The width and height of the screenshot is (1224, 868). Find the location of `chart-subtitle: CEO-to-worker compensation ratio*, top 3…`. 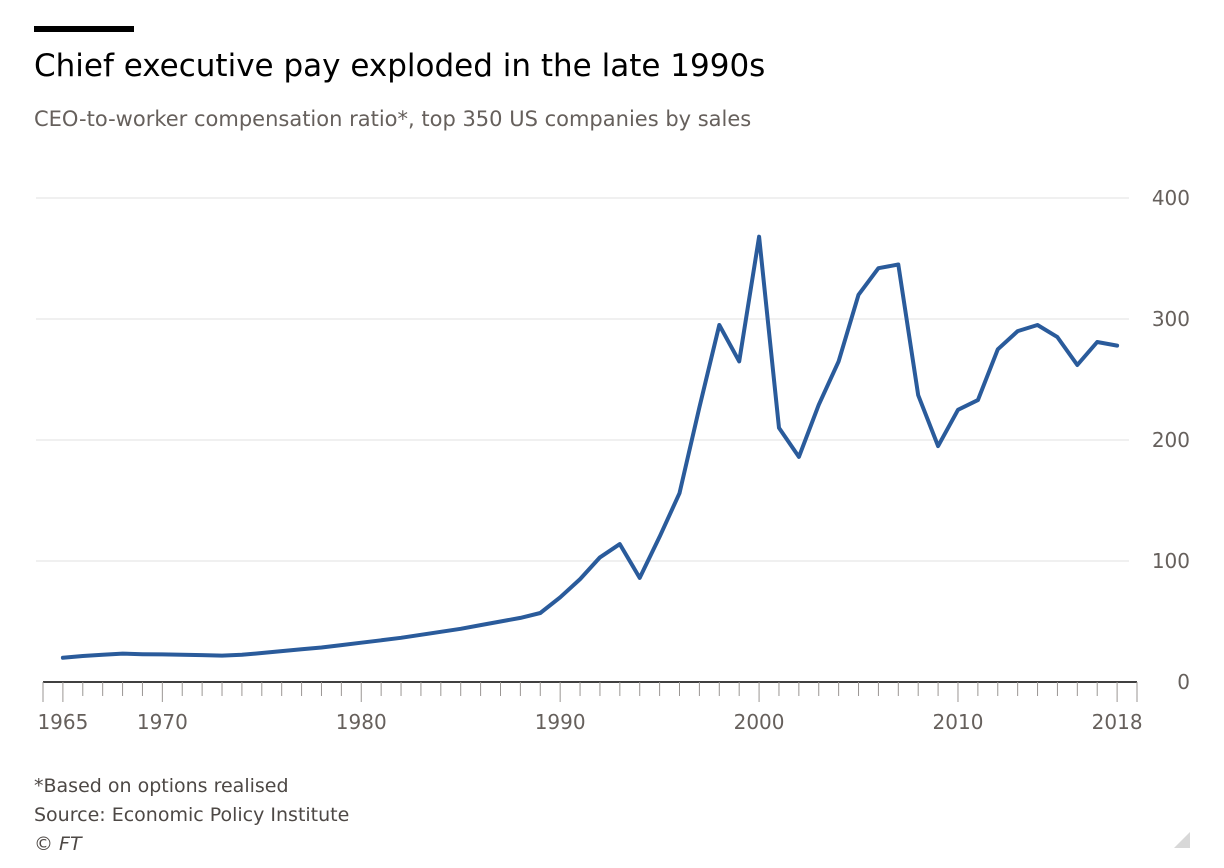

chart-subtitle: CEO-to-worker compensation ratio*, top 3… is located at coordinates (393, 119).